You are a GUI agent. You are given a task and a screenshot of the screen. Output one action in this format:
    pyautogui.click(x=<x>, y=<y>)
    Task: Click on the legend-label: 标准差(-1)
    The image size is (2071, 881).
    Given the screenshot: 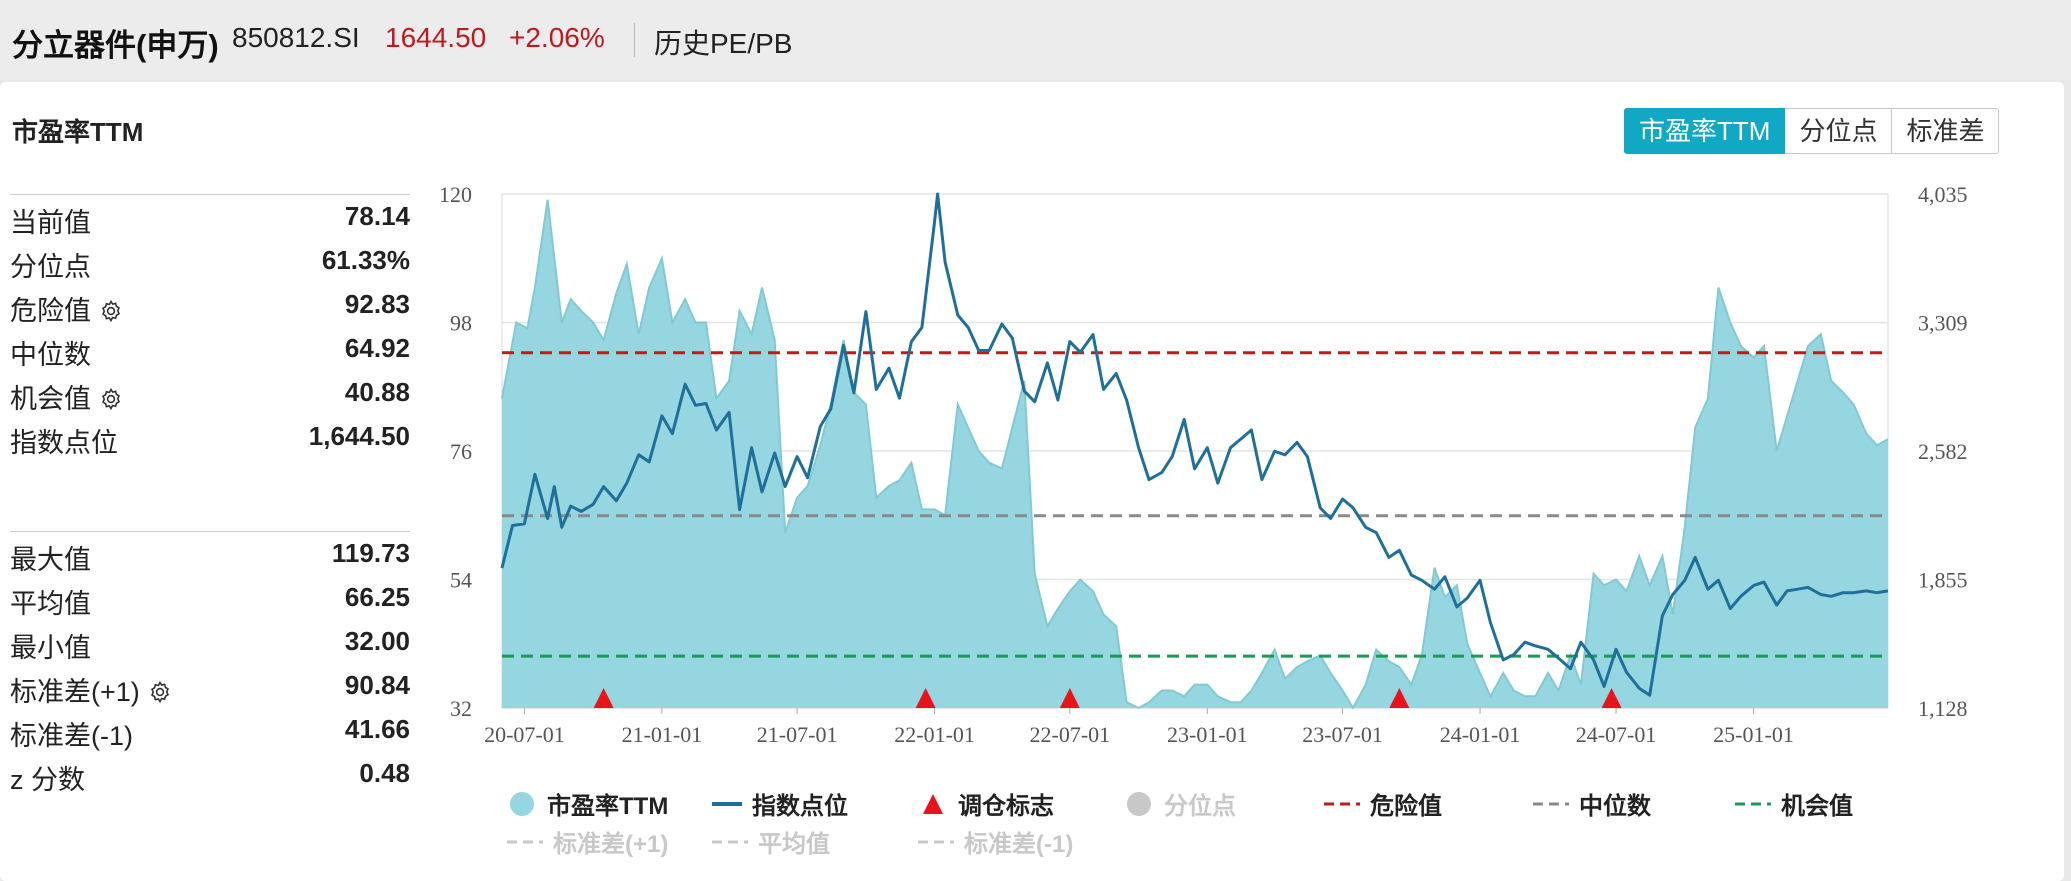 What is the action you would take?
    pyautogui.click(x=1019, y=844)
    